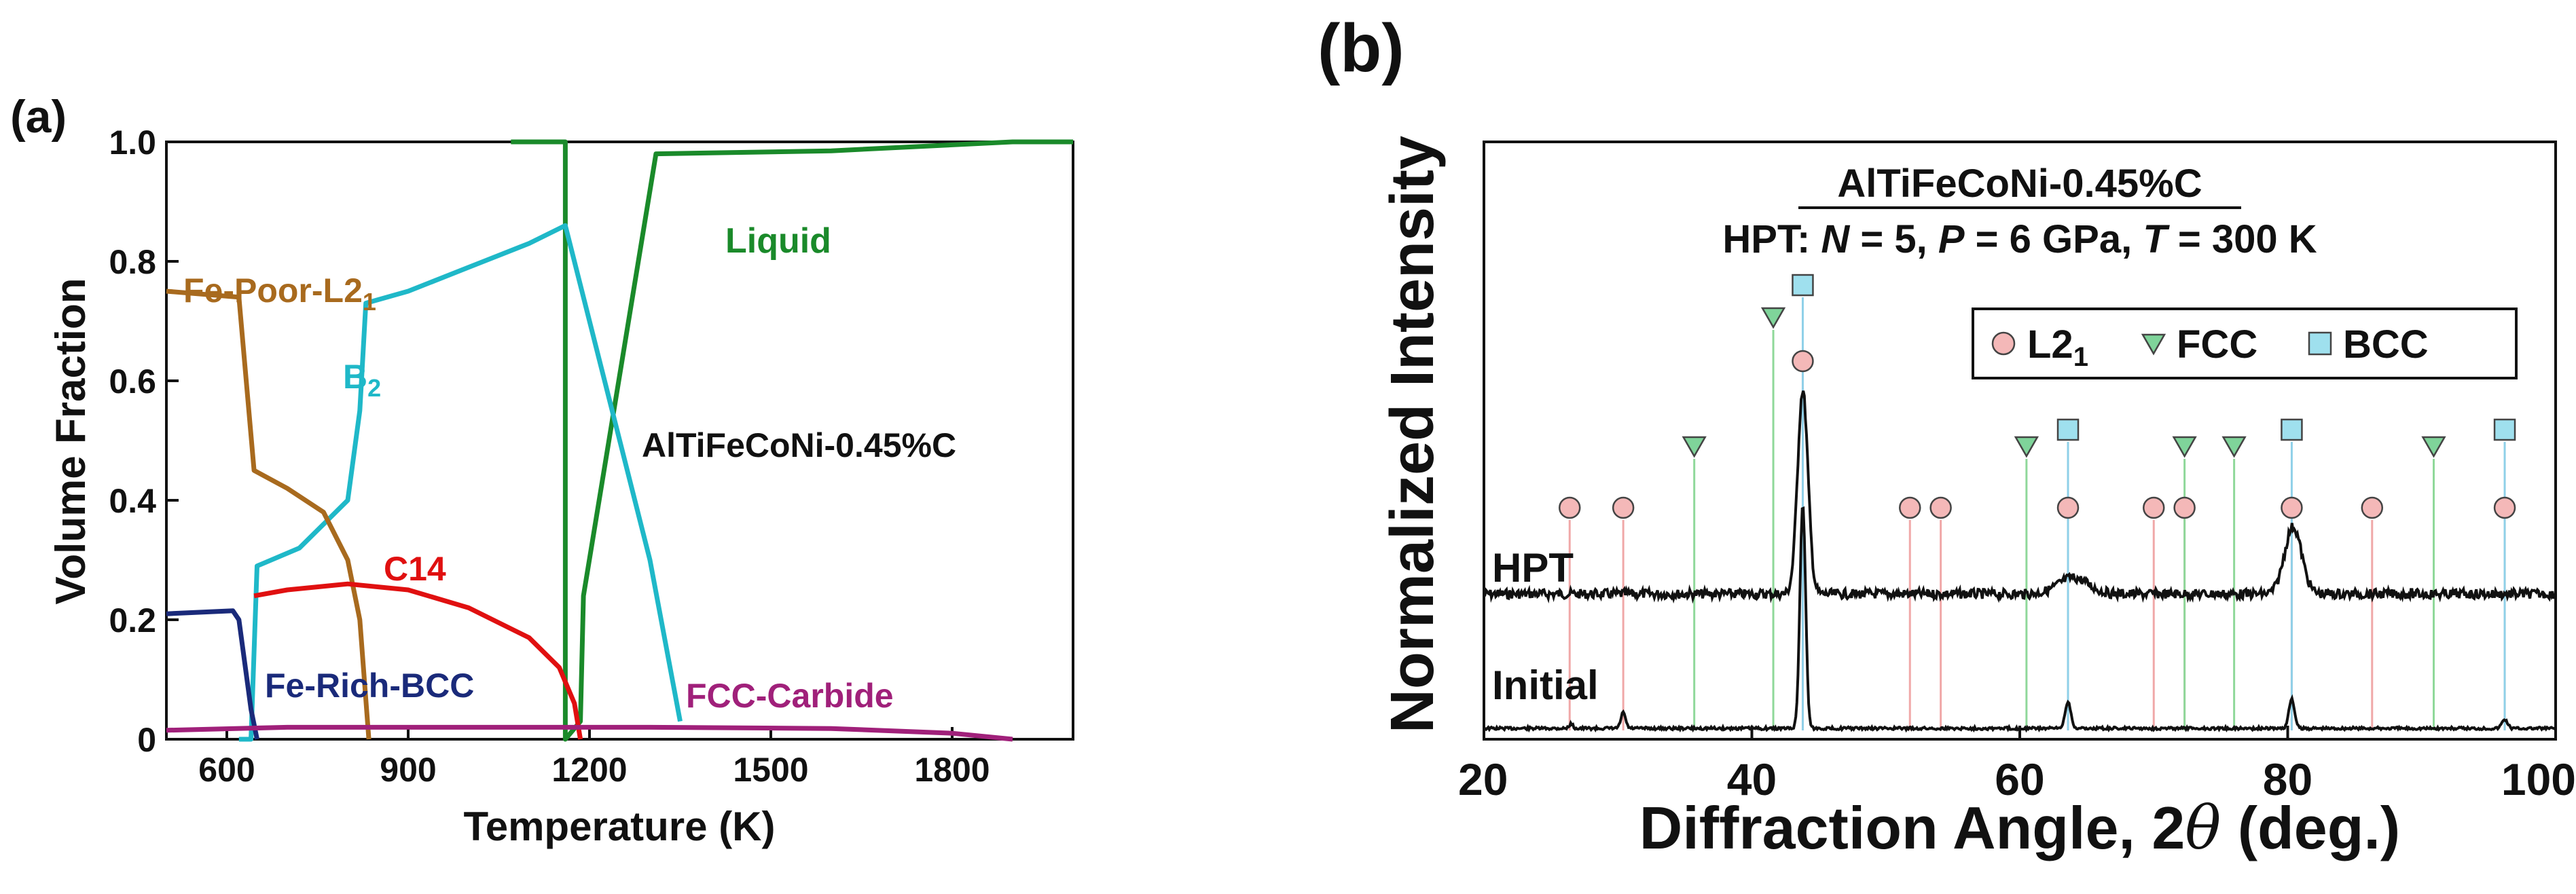  I want to click on panel-b-title: AlTiFeCoNi-0.45%C, so click(2019, 184).